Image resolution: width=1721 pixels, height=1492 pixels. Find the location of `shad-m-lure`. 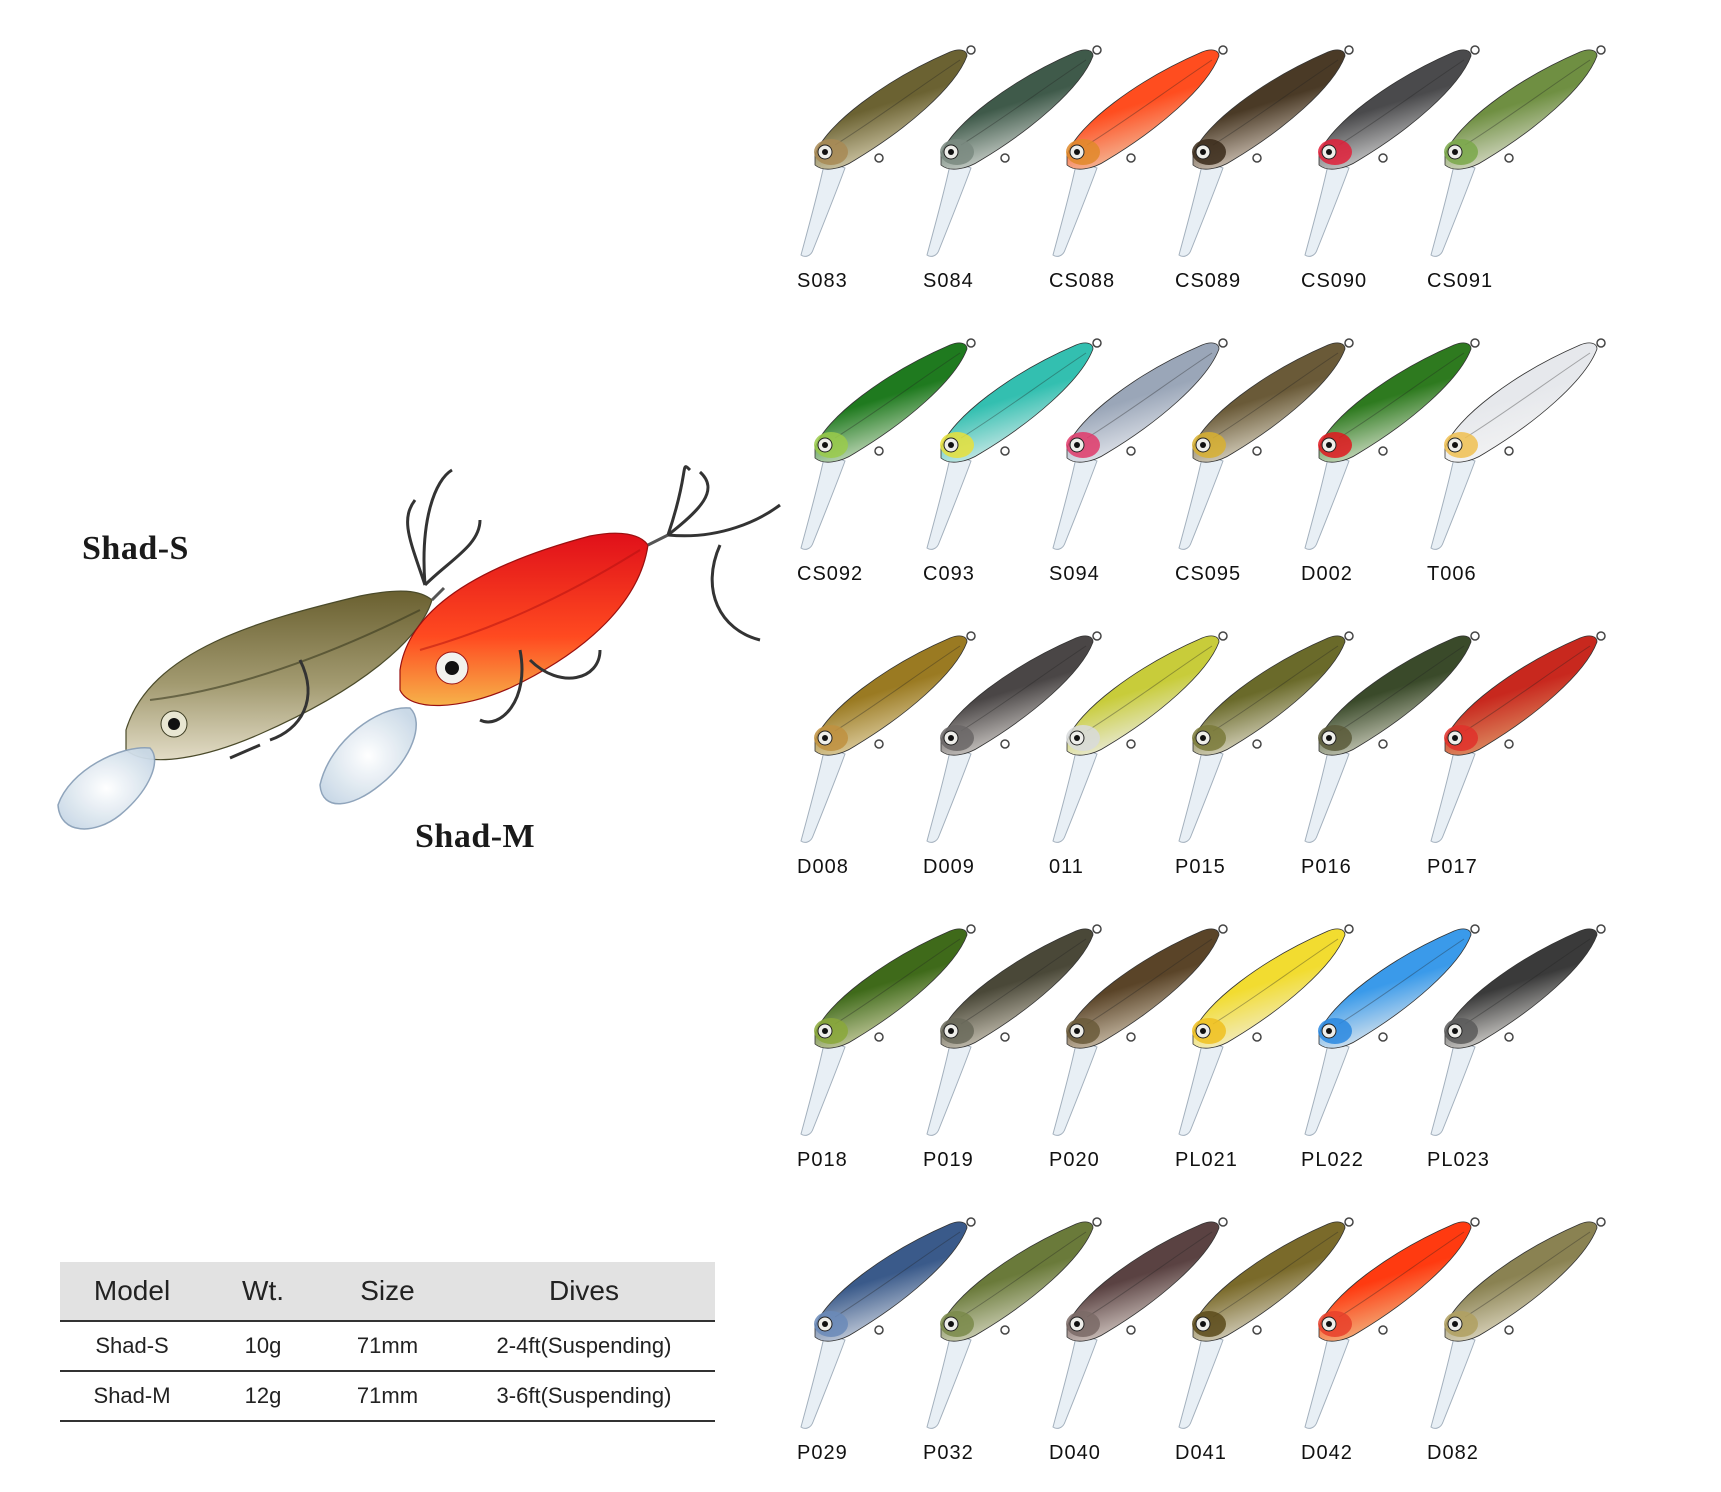

shad-m-lure is located at coordinates (550, 635).